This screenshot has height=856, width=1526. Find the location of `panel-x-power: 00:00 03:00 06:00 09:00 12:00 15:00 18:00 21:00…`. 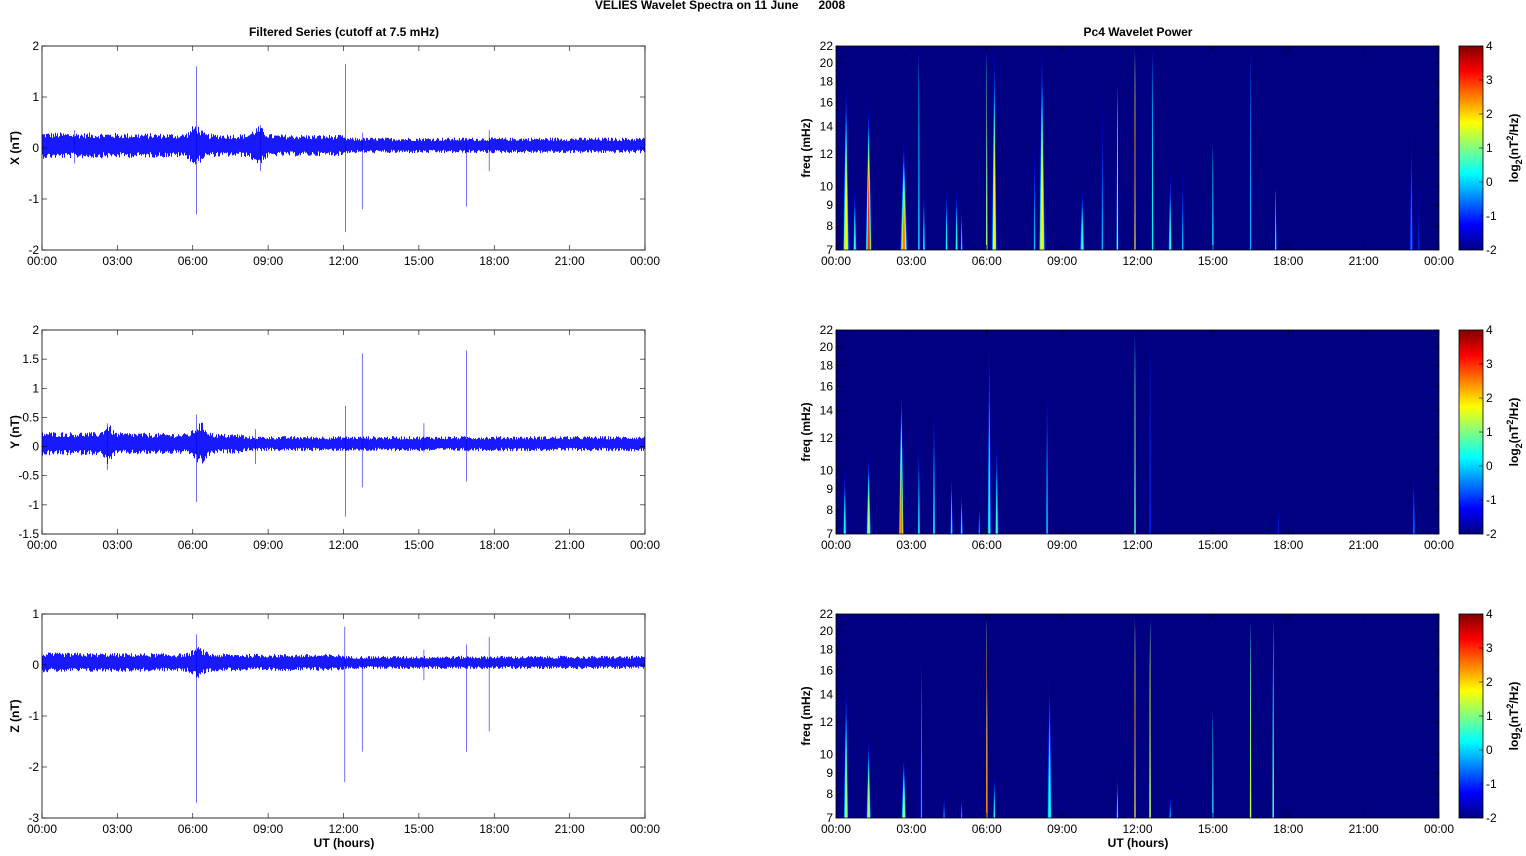

panel-x-power: 00:00 03:00 06:00 09:00 12:00 15:00 18:00 21:00… is located at coordinates (1161, 153).